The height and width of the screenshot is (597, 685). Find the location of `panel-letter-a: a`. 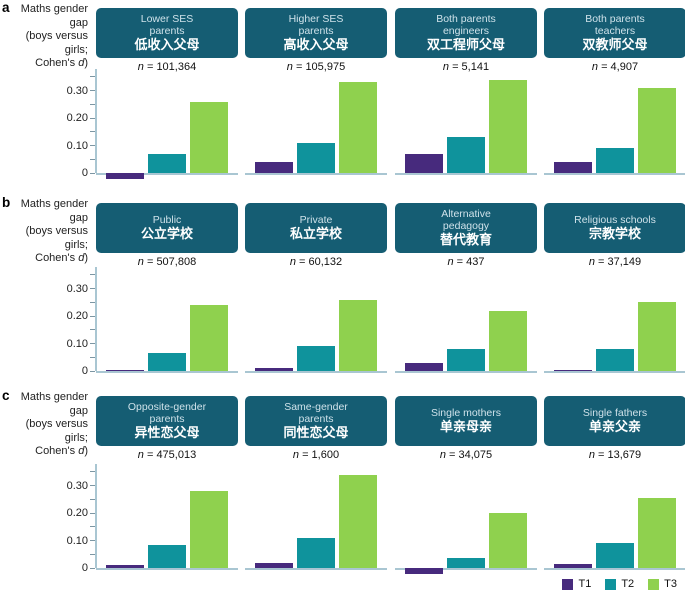

panel-letter-a: a is located at coordinates (6, 7).